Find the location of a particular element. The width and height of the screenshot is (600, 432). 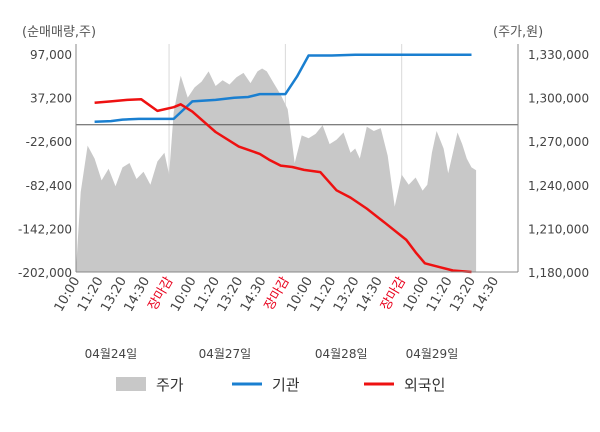

left-tick-label: 97,000 is located at coordinates (51, 55).